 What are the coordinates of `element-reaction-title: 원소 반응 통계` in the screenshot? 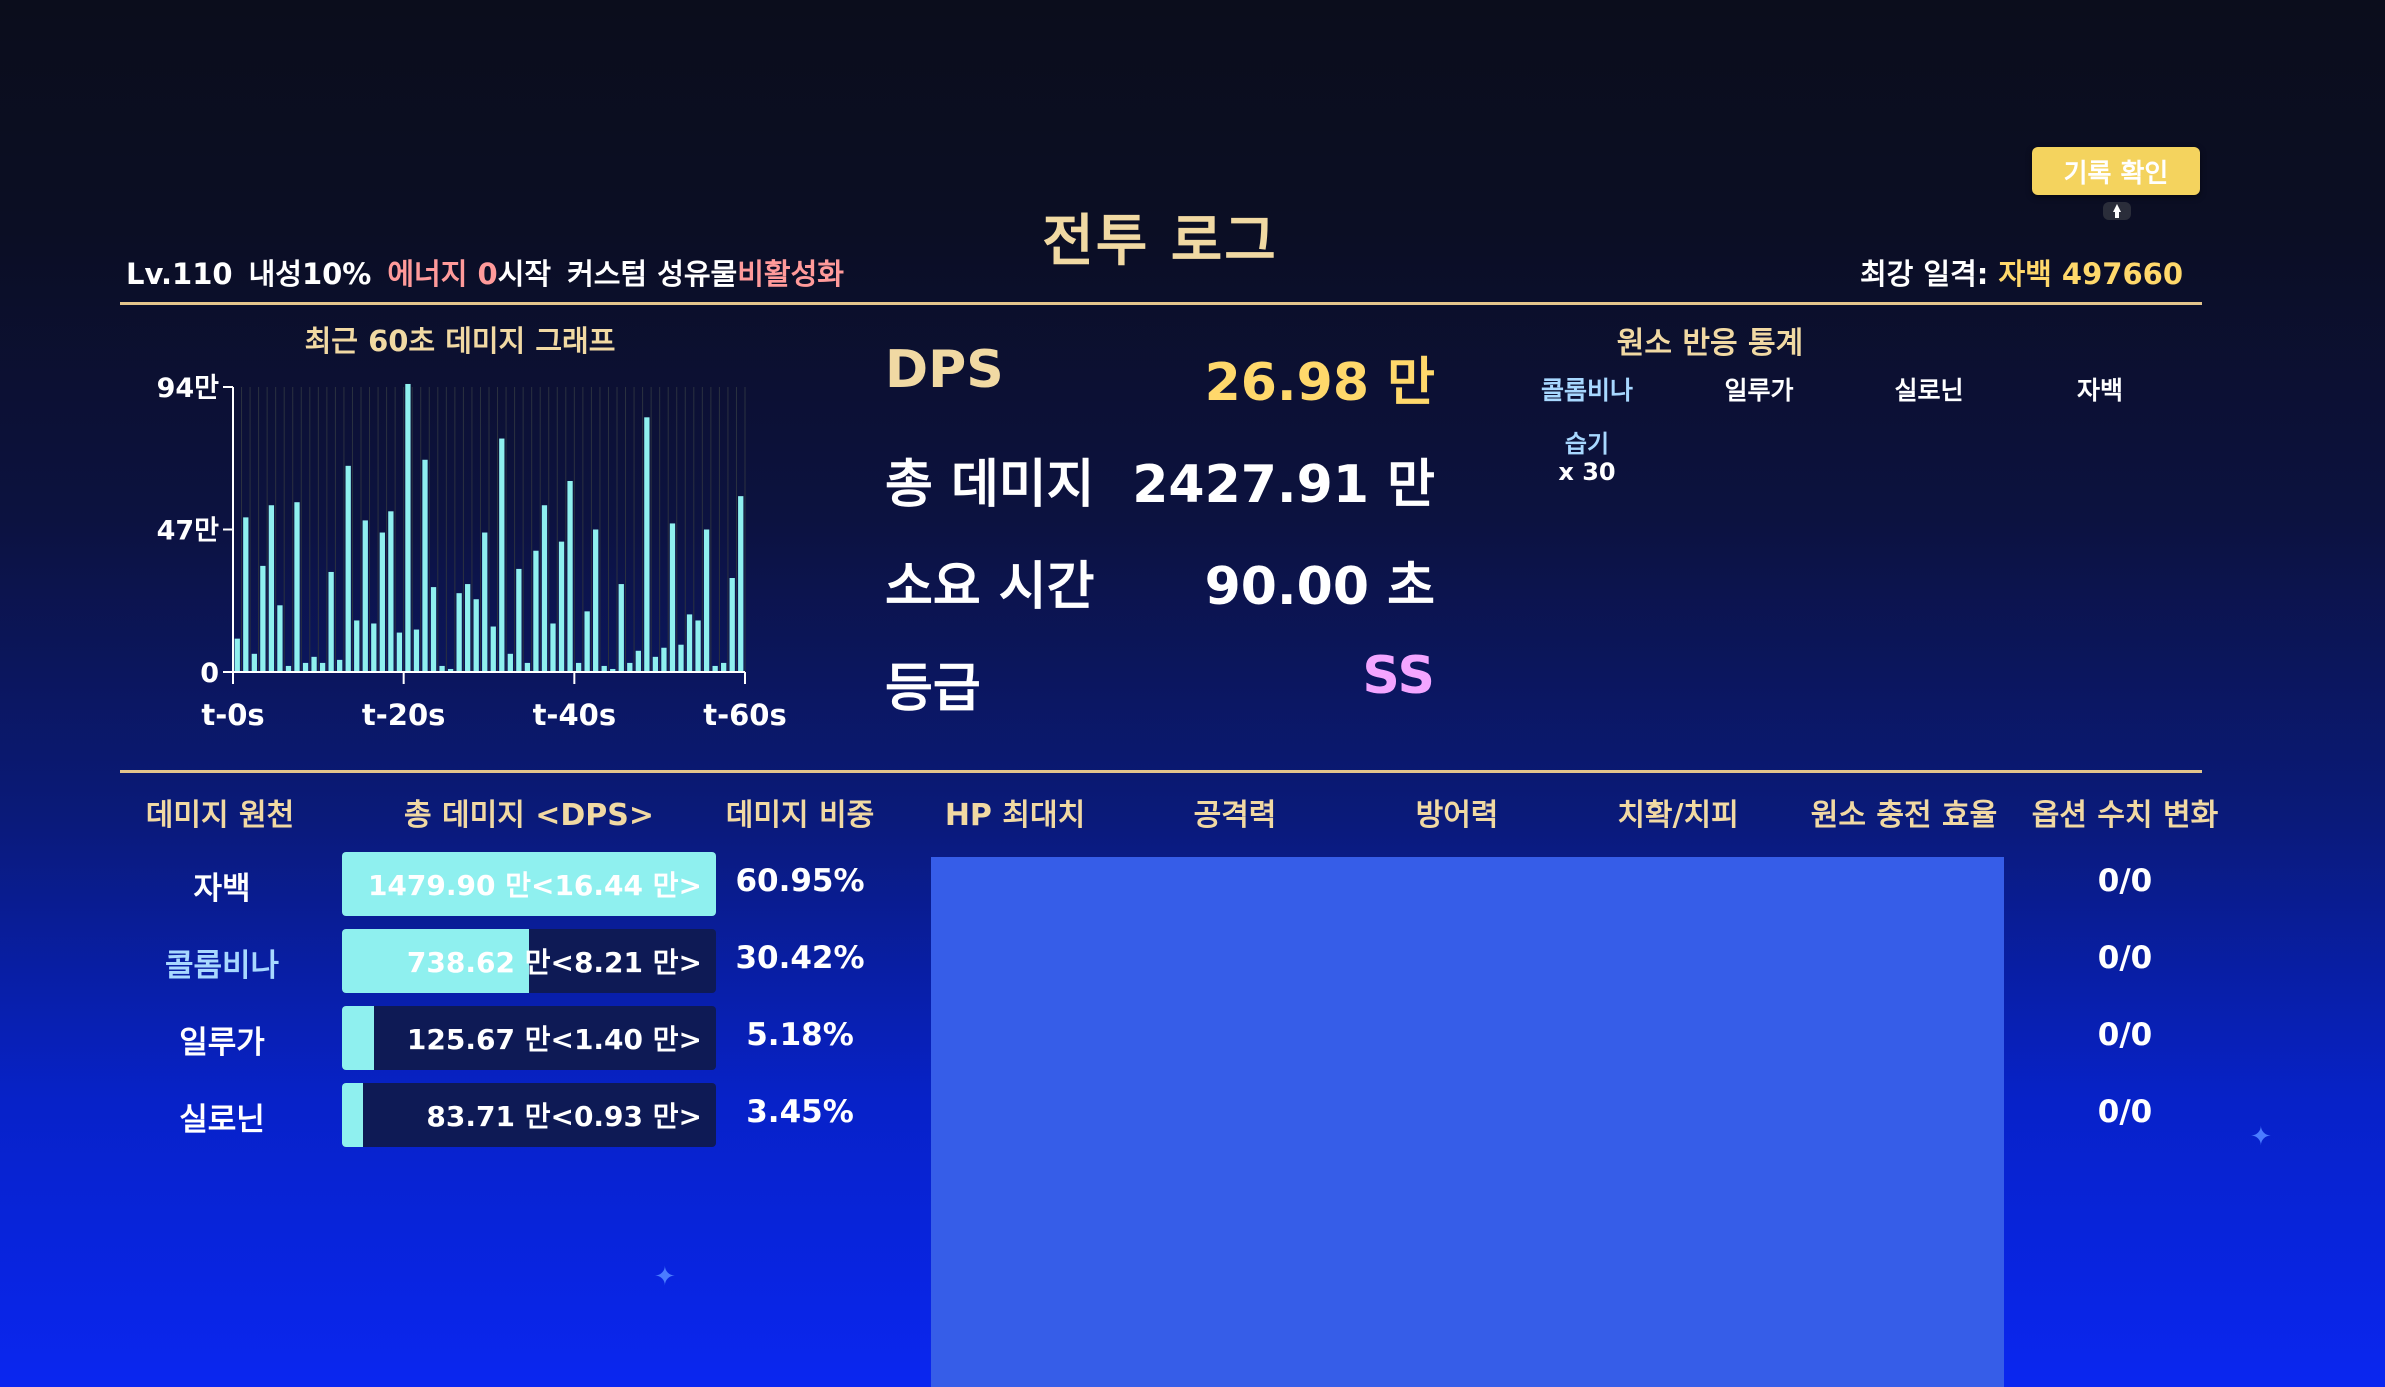 It's located at (1710, 343).